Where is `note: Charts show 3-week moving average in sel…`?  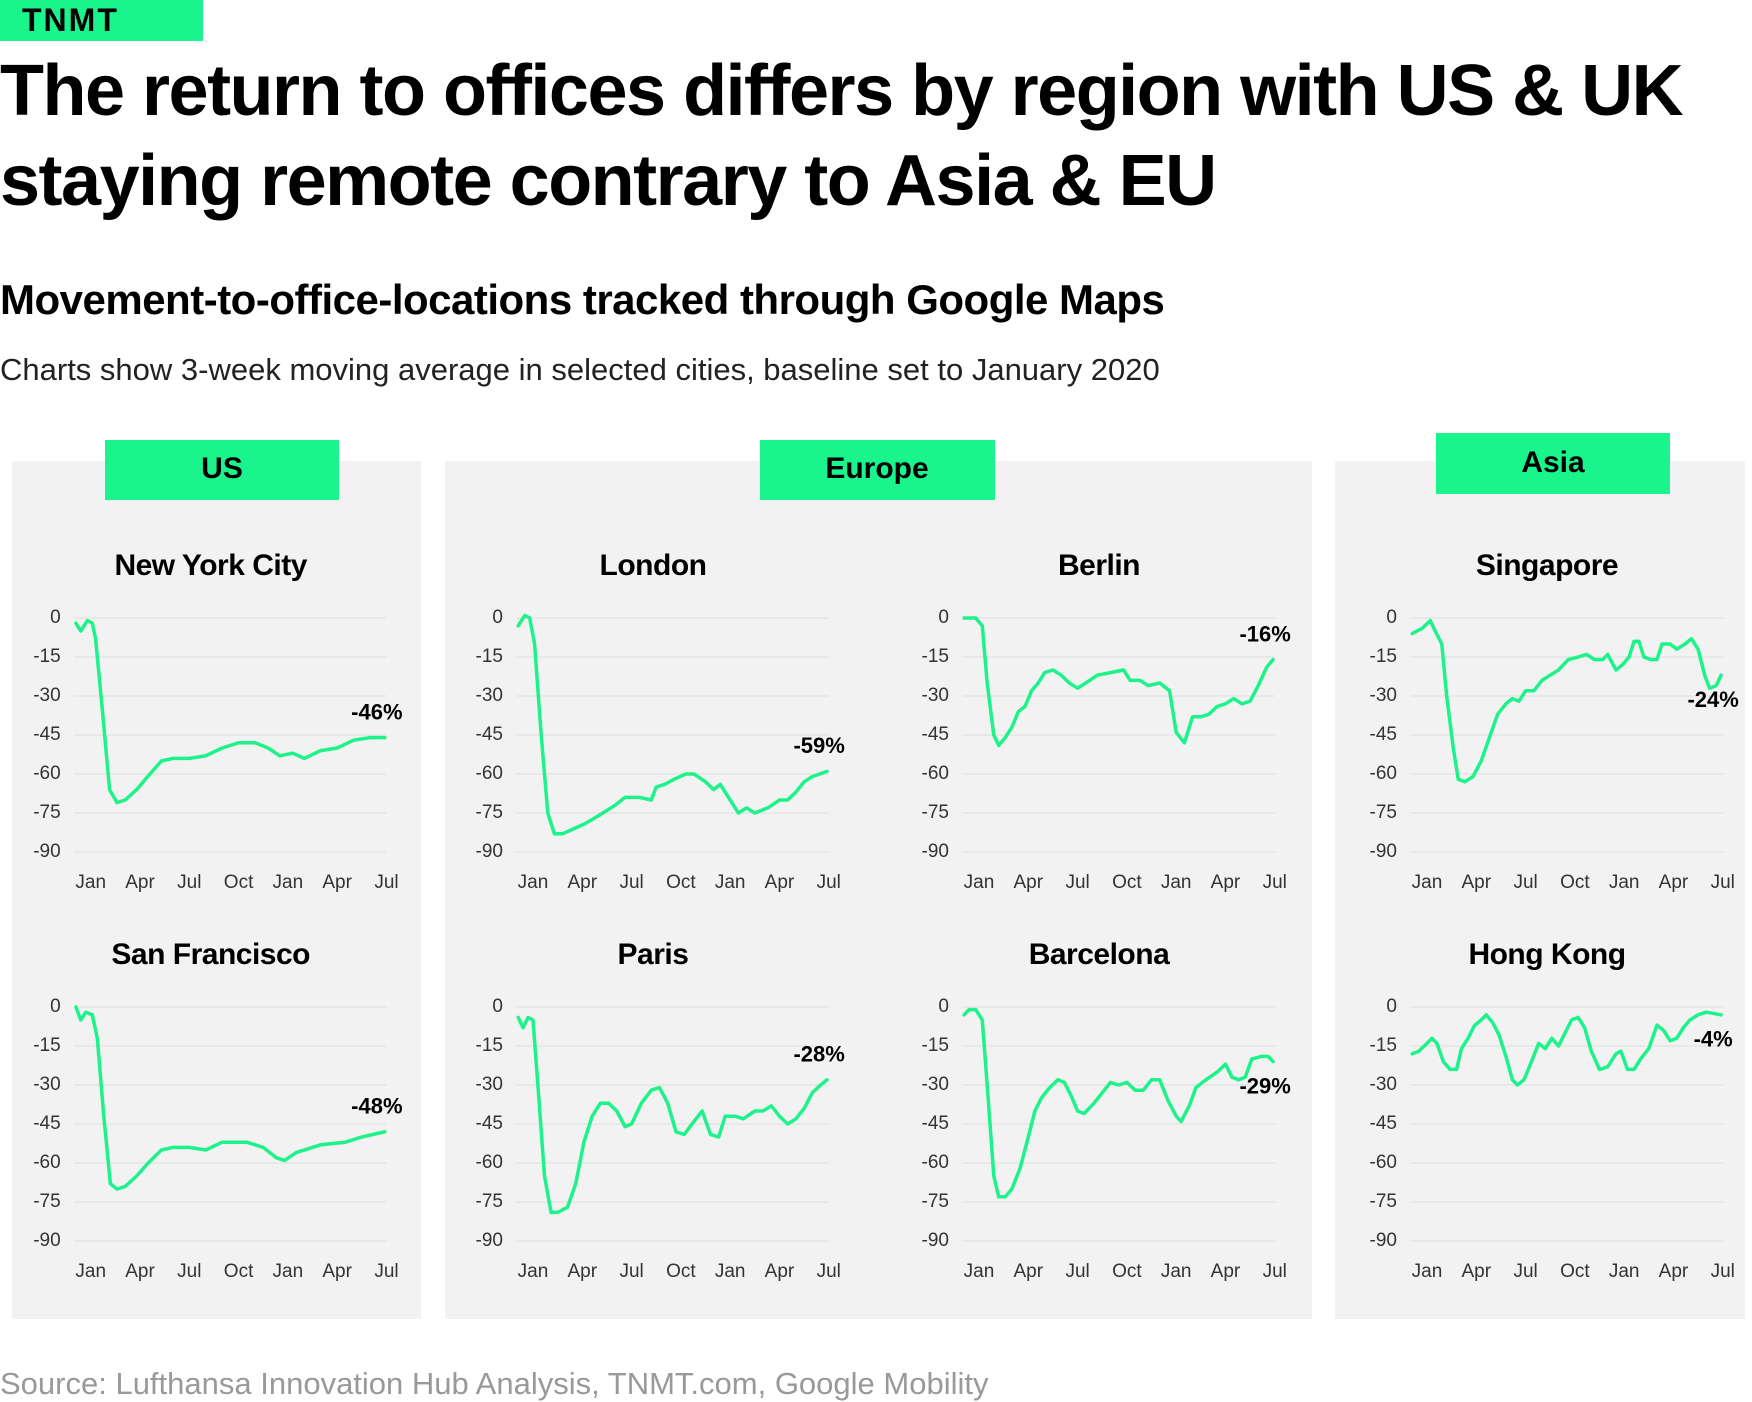 note: Charts show 3-week moving average in sel… is located at coordinates (580, 369).